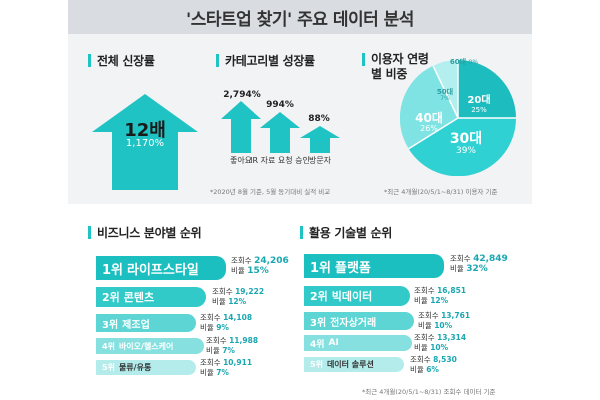 The image size is (600, 400). I want to click on business-rank-bar-1: 1위 라이프스타일, so click(161, 268).